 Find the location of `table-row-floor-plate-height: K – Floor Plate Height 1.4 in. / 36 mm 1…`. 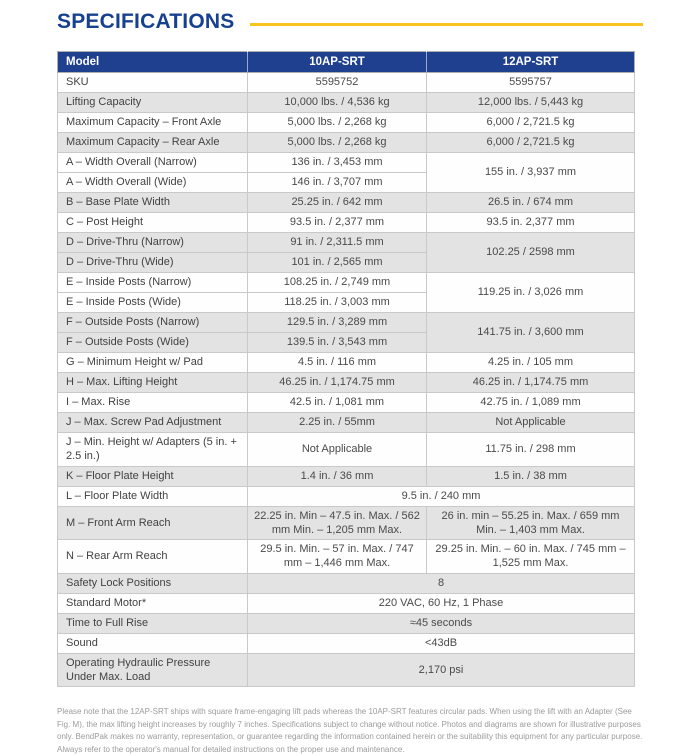

table-row-floor-plate-height: K – Floor Plate Height 1.4 in. / 36 mm 1… is located at coordinates (346, 476).